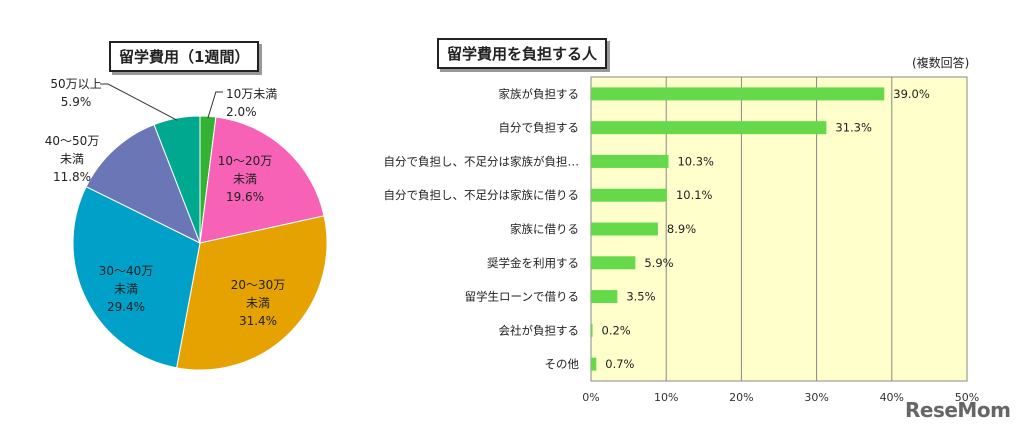 The height and width of the screenshot is (433, 1020). What do you see at coordinates (482, 195) in the screenshot?
I see `category-label: 自分で負担し、不足分は家族に借りる` at bounding box center [482, 195].